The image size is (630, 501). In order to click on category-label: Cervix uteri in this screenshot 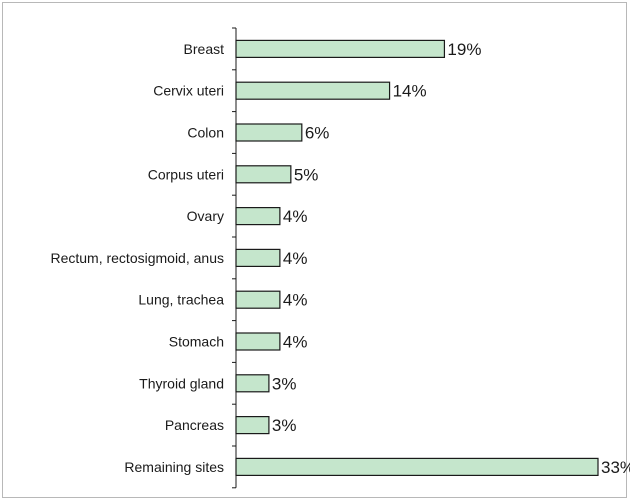, I will do `click(188, 91)`.